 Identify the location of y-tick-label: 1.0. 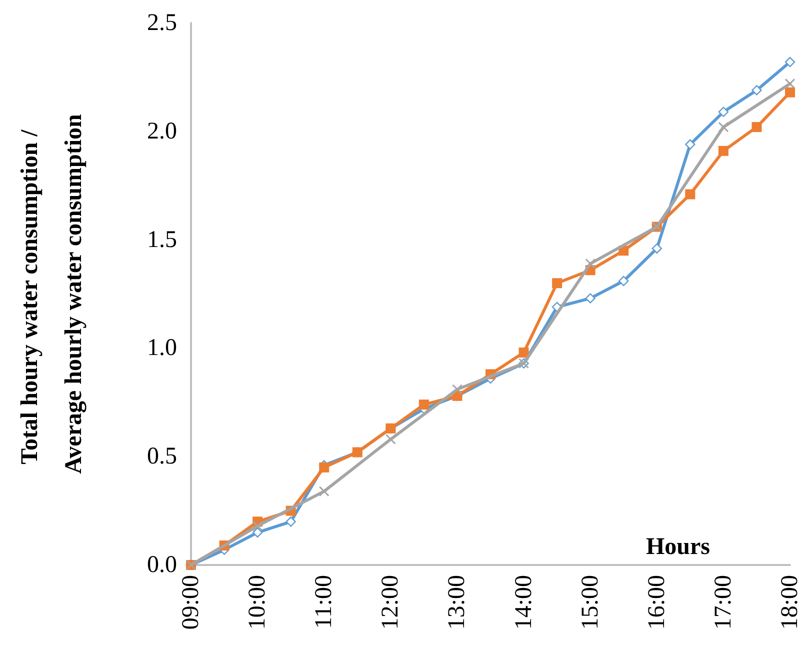
(162, 348).